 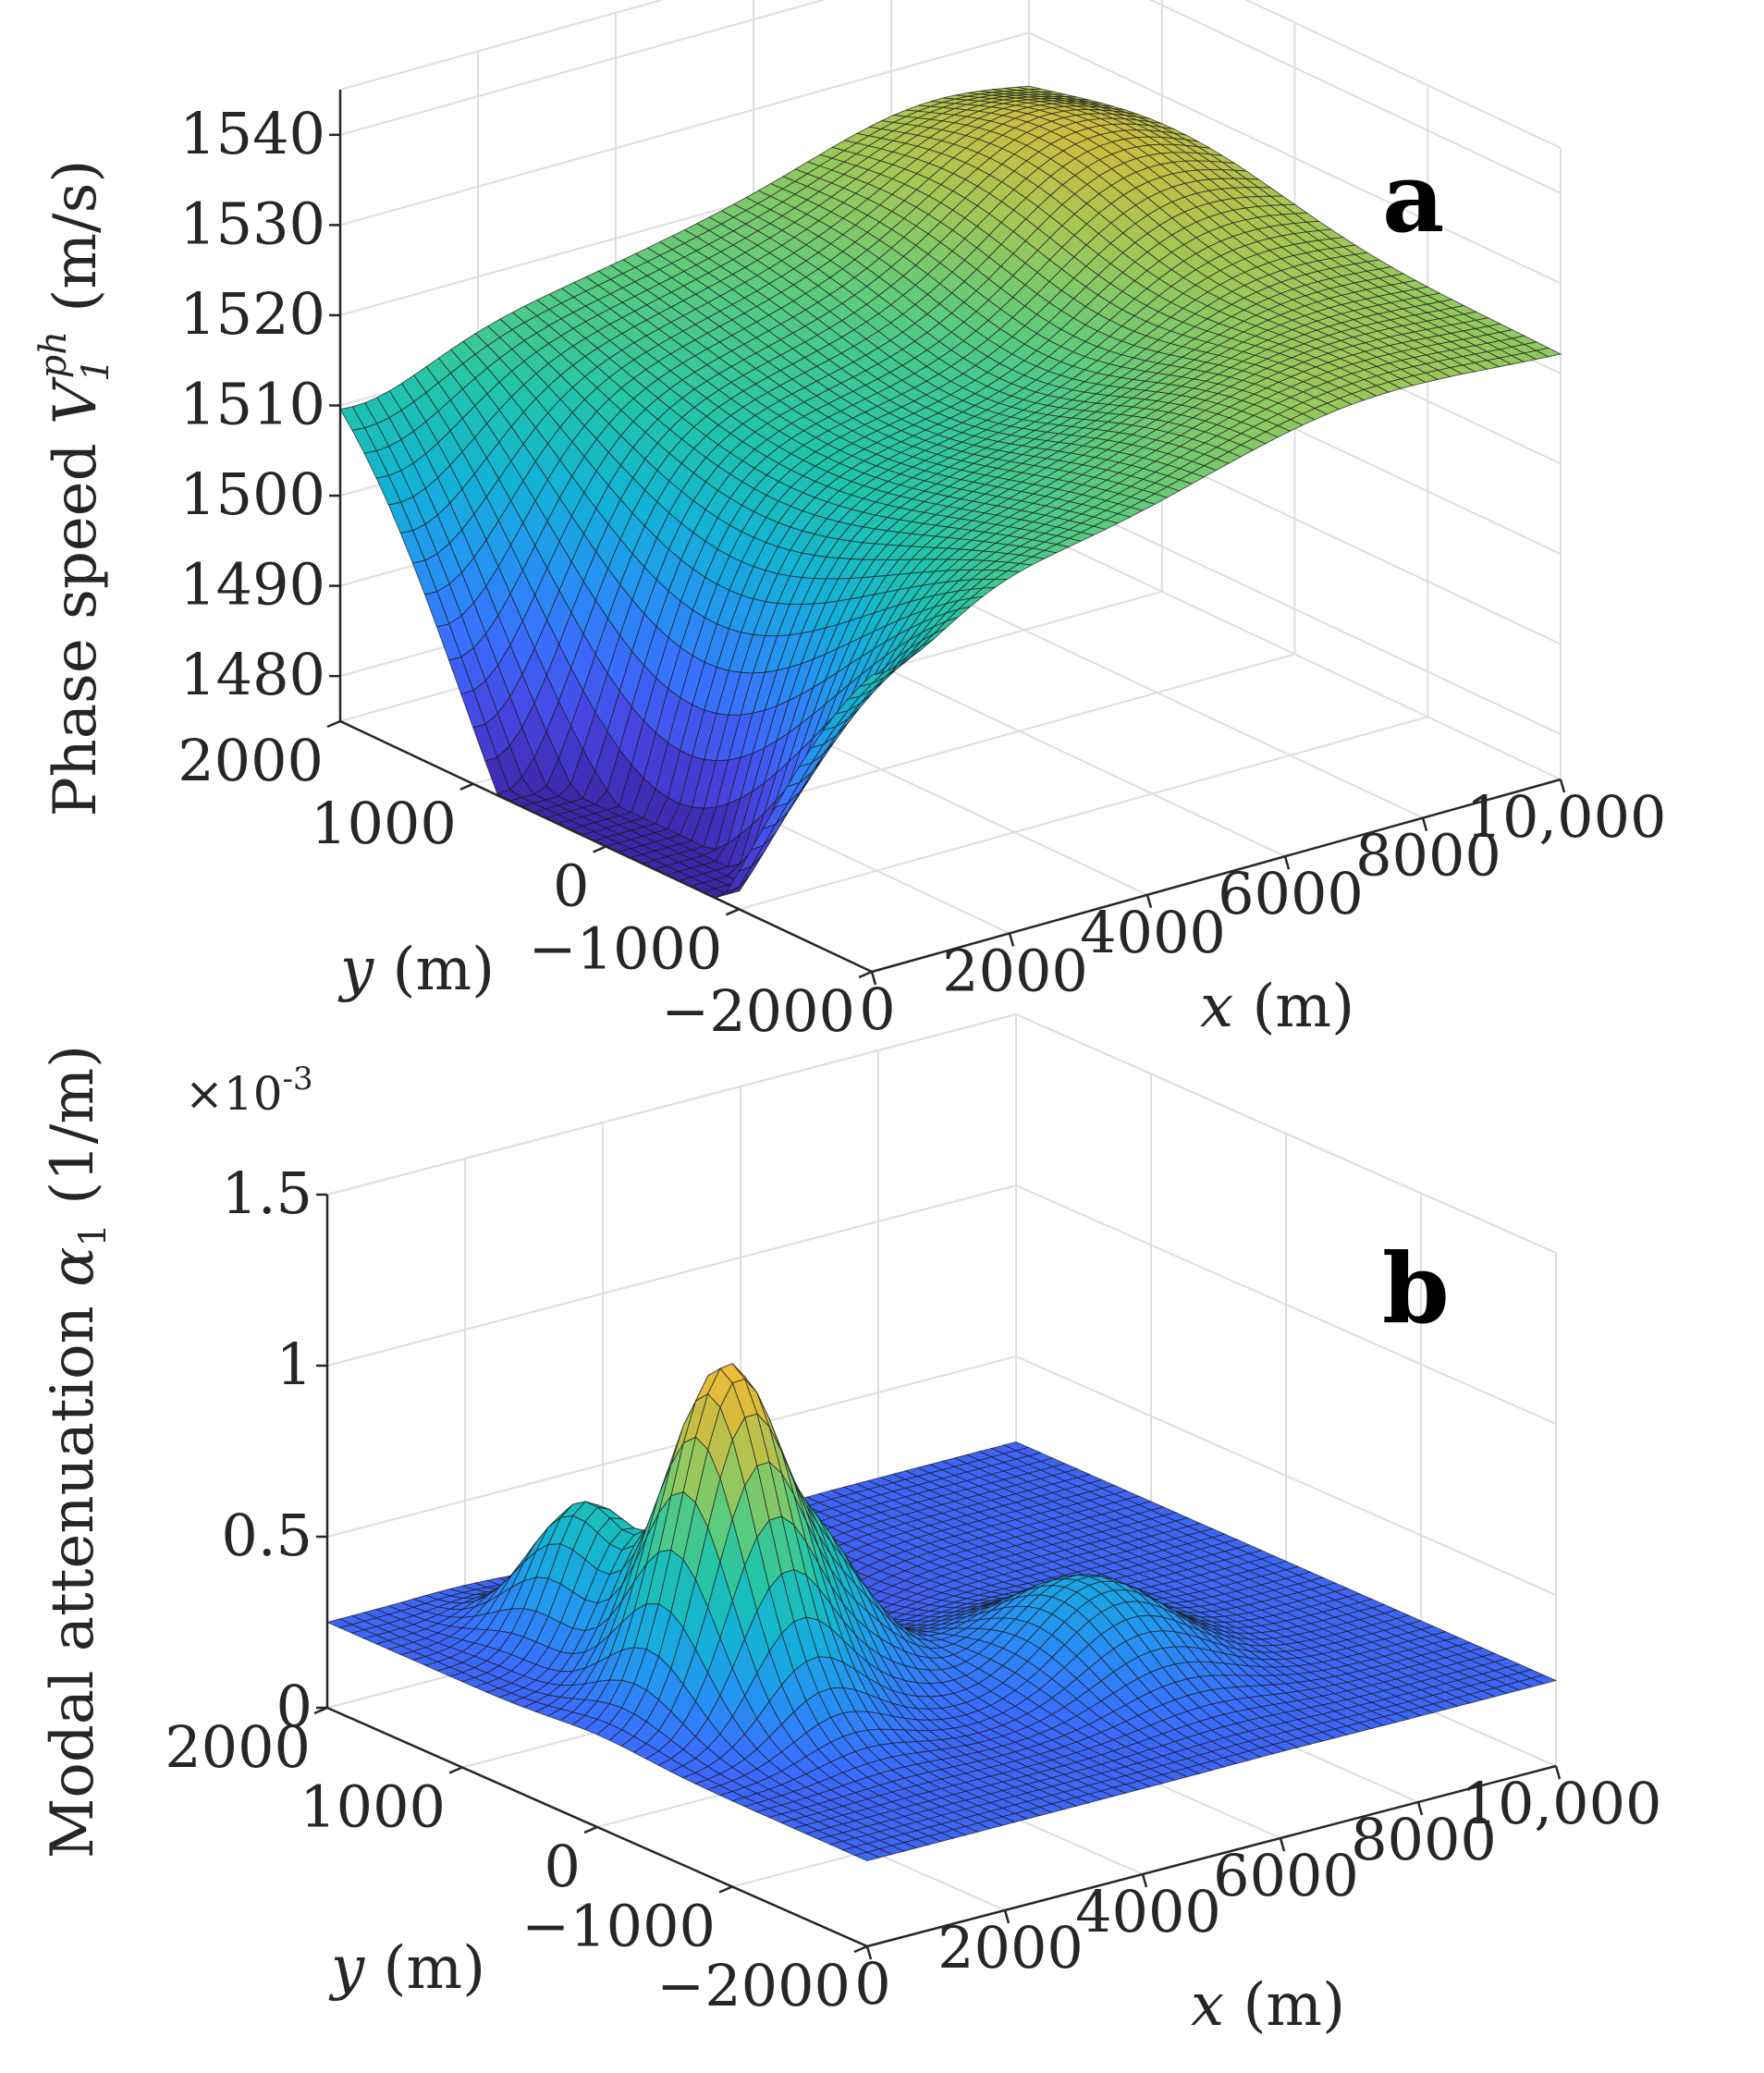 I want to click on z-tick-label: 1540, so click(x=252, y=133).